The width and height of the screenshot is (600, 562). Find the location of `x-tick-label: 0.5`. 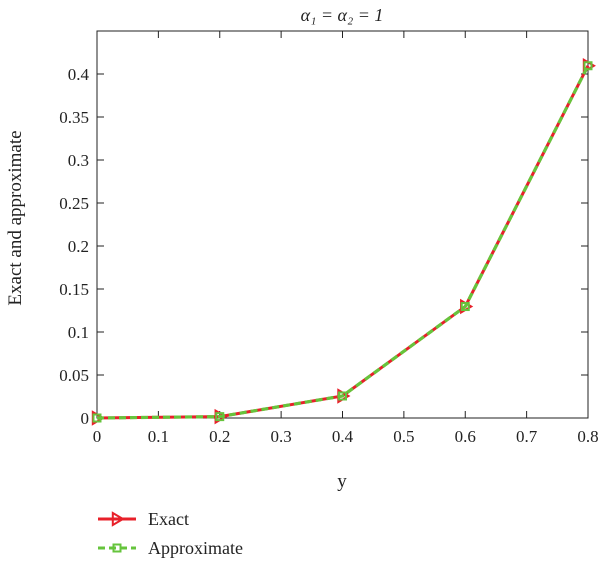

x-tick-label: 0.5 is located at coordinates (403, 436).